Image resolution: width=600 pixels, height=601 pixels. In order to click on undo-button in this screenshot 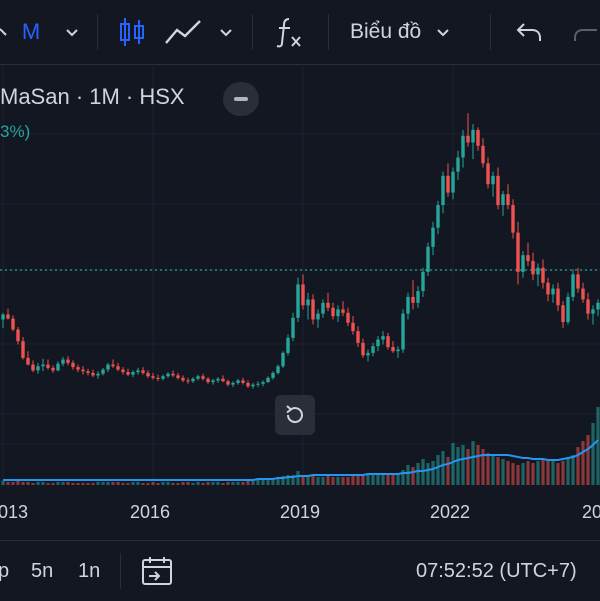, I will do `click(529, 32)`.